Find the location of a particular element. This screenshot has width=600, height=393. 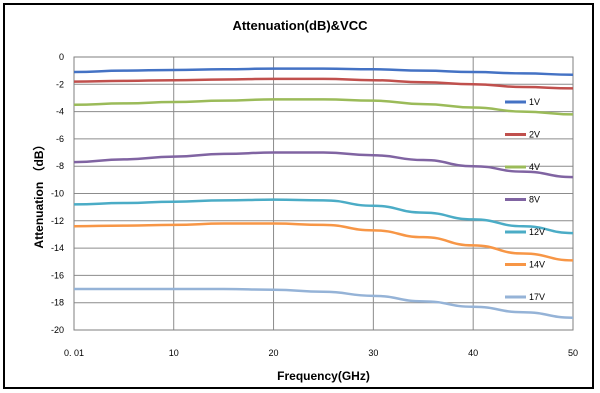

series-line-2V is located at coordinates (323, 83).